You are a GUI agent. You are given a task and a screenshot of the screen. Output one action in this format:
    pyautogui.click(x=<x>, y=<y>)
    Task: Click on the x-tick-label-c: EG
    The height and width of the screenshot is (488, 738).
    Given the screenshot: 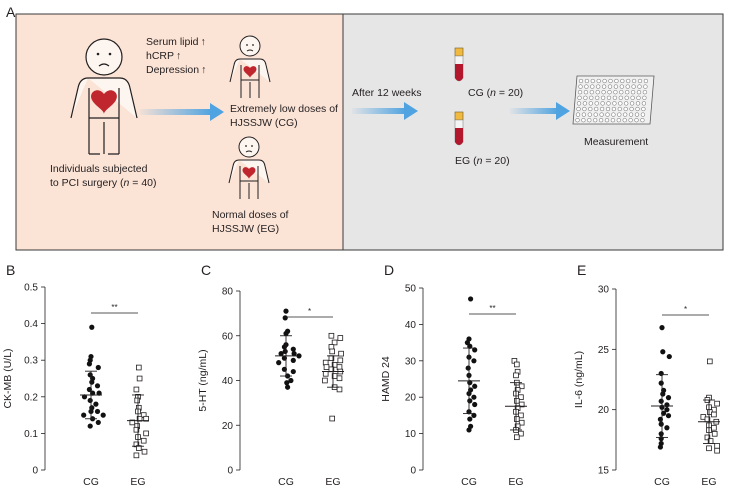 What is the action you would take?
    pyautogui.click(x=332, y=482)
    